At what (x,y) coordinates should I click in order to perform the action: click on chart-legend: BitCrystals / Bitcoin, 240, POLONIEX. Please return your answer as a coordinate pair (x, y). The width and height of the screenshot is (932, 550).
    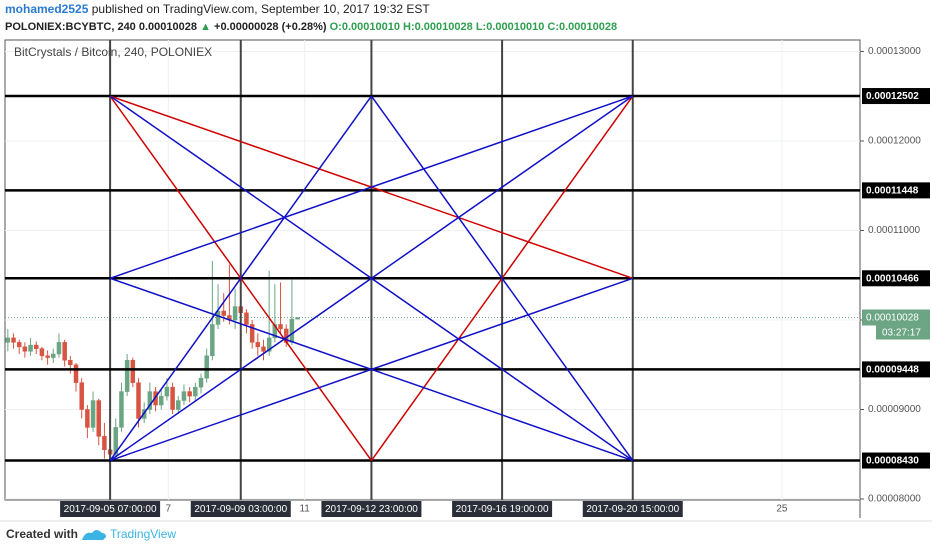
    Looking at the image, I should click on (113, 52).